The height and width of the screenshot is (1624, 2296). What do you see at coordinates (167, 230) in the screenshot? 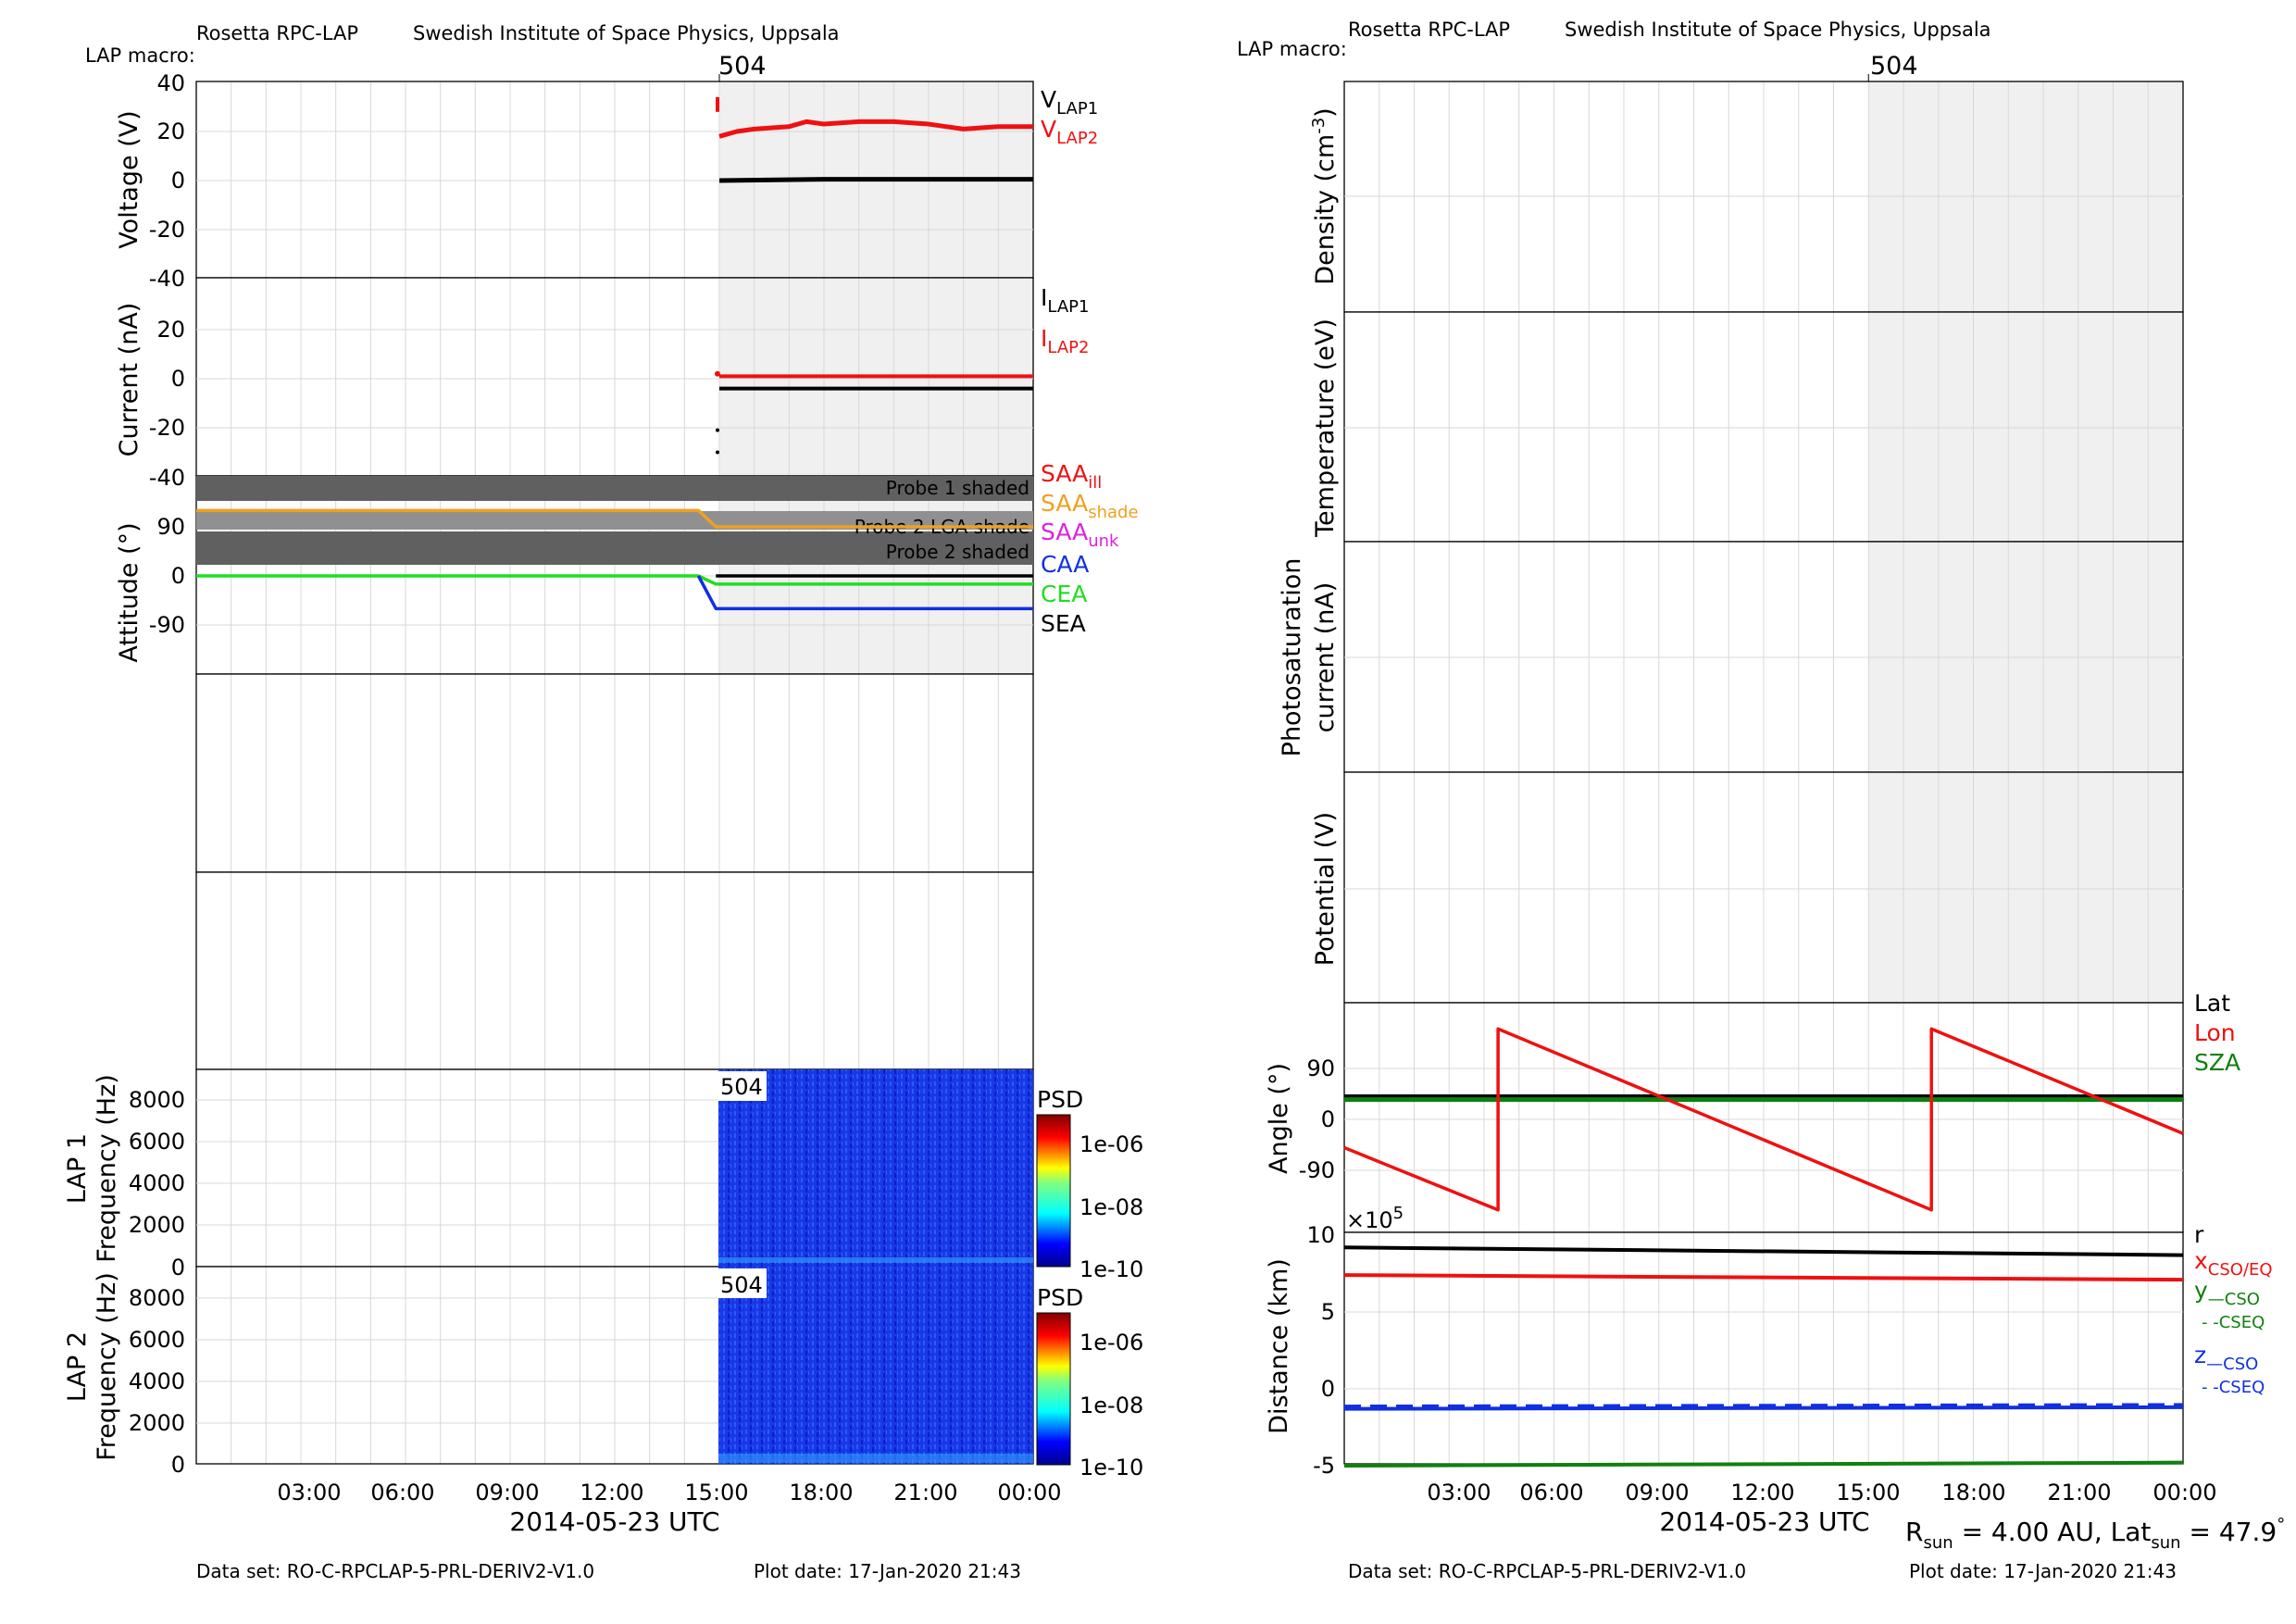
I see `voltage-ytick-n20: -20` at bounding box center [167, 230].